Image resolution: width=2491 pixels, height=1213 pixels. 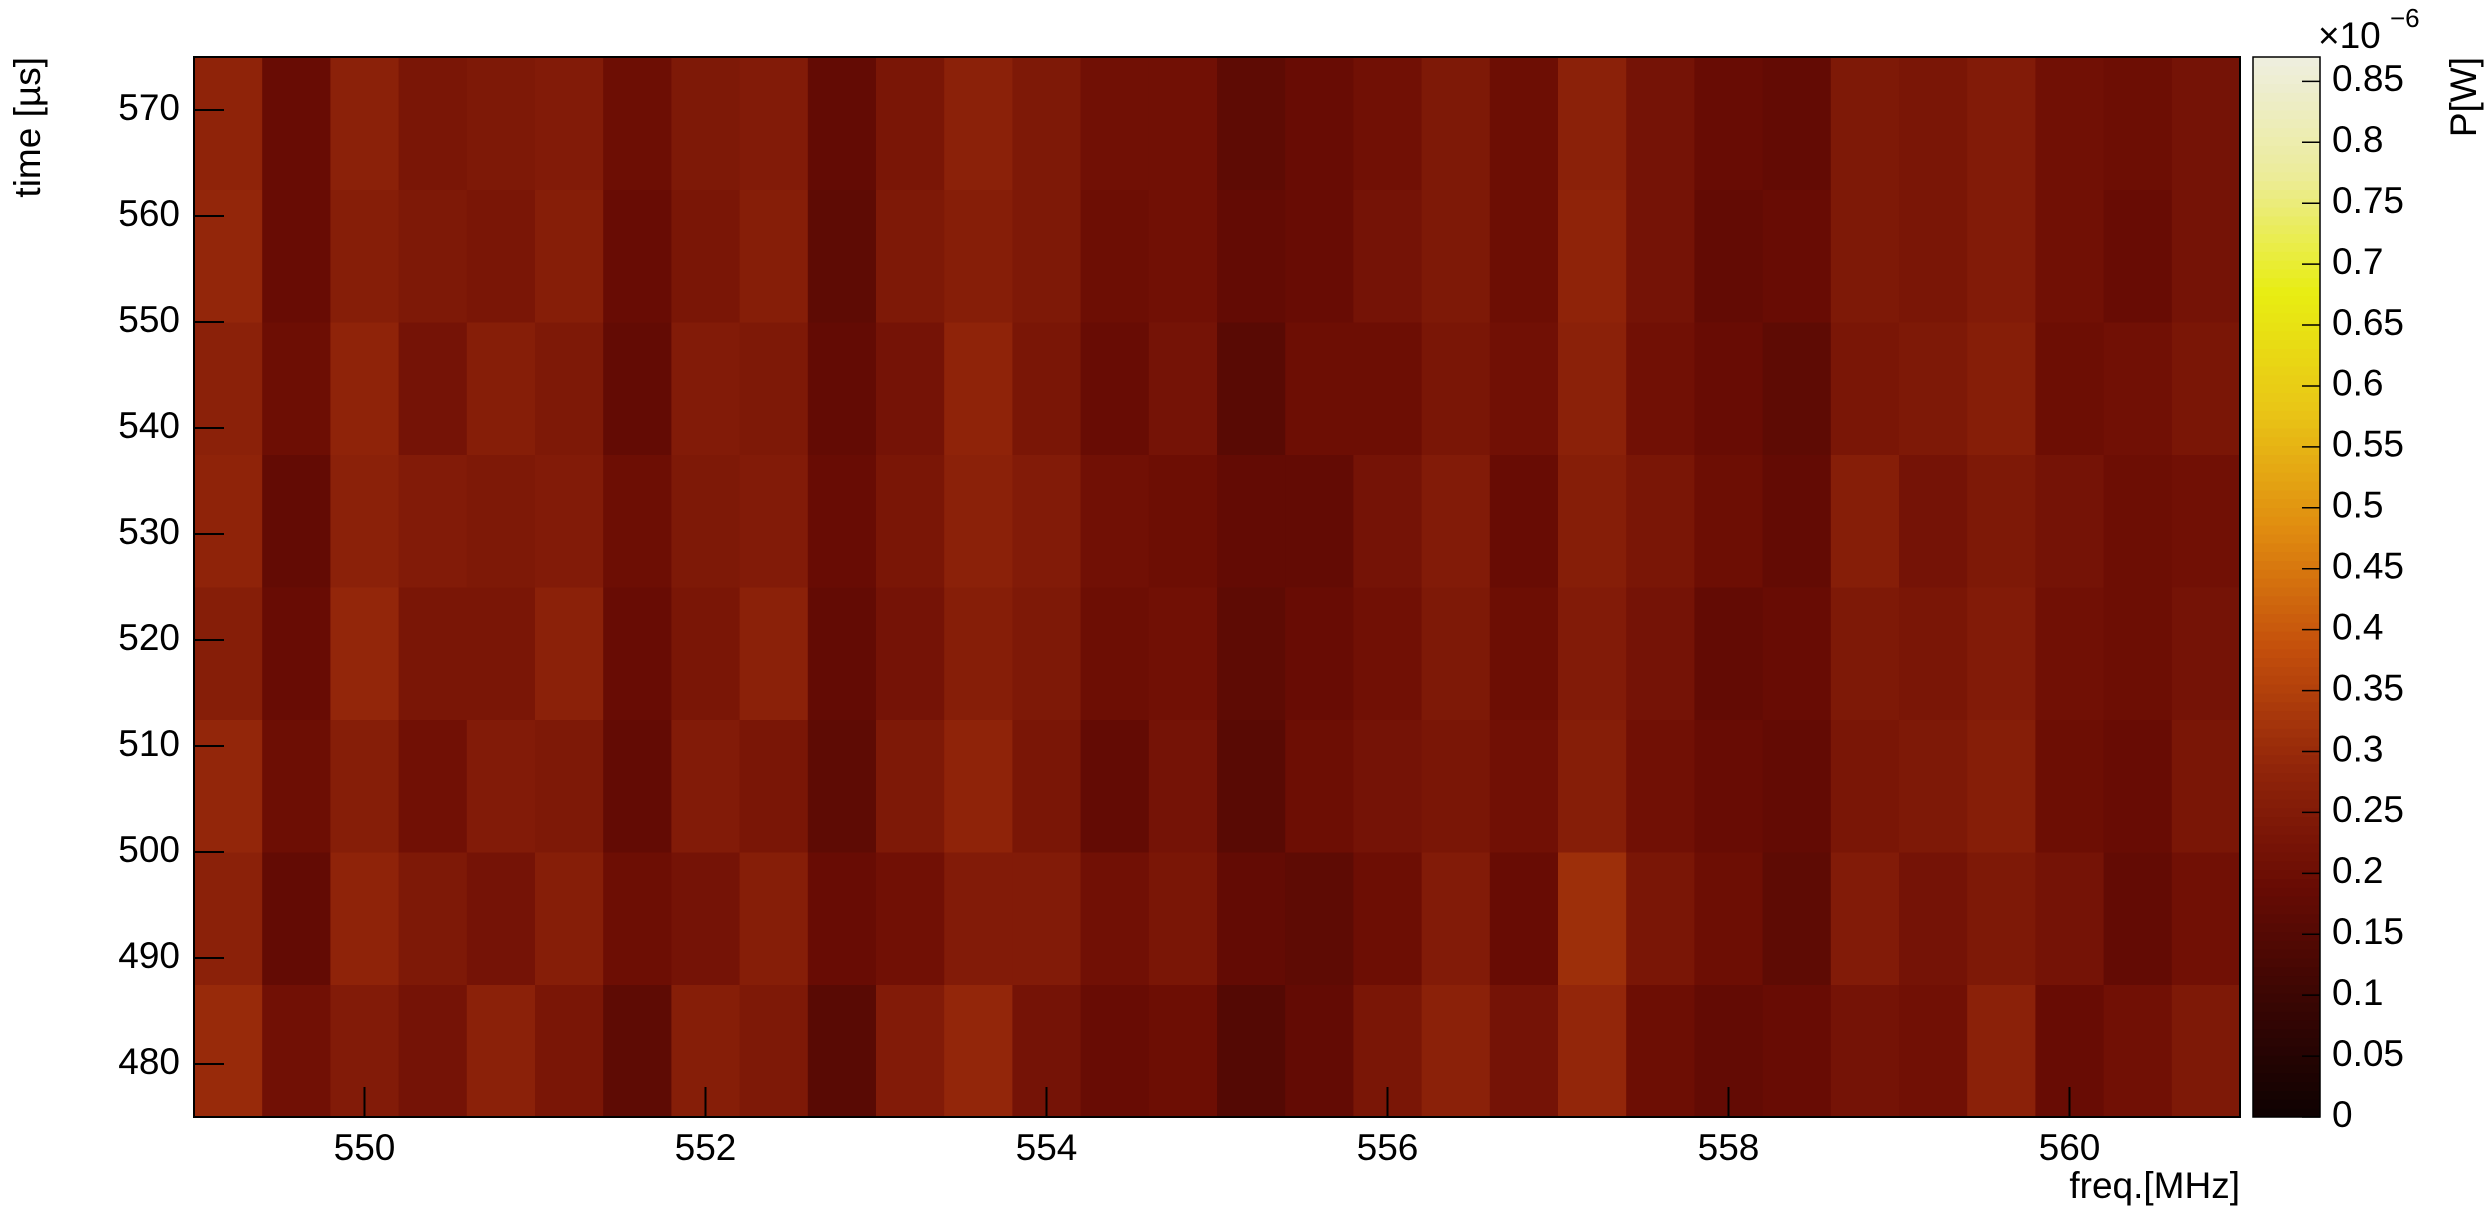 What do you see at coordinates (2357, 505) in the screenshot?
I see `colorbar-tick-label: 0.5` at bounding box center [2357, 505].